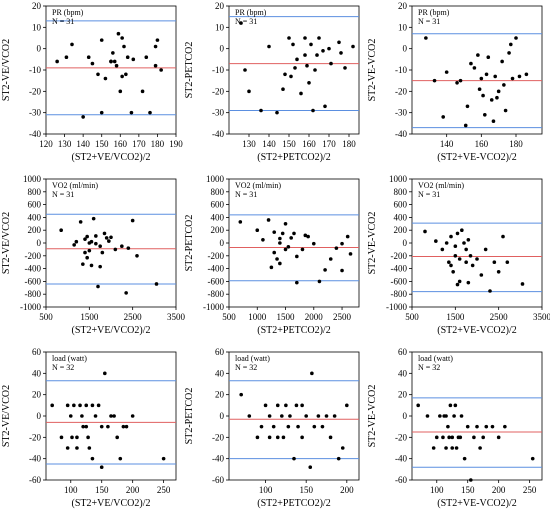 This screenshot has height=519, width=550. I want to click on panel-variable-label: VO2 (ml/min), so click(441, 185).